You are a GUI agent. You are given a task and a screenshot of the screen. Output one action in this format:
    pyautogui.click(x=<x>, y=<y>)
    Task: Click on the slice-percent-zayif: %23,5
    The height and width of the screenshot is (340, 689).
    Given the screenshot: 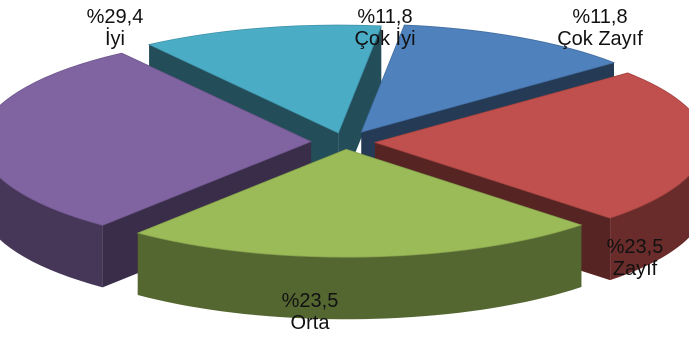 What is the action you would take?
    pyautogui.click(x=635, y=247)
    